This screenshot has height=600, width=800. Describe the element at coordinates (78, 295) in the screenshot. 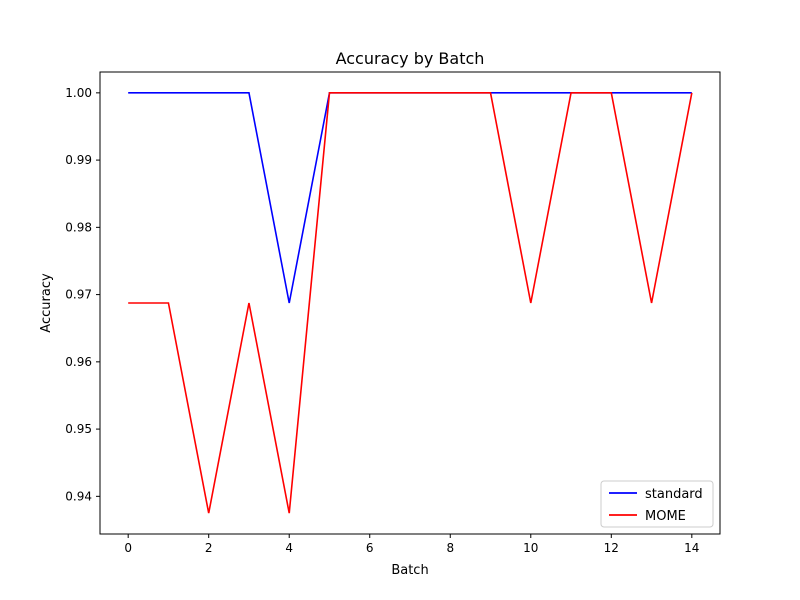

I see `y-tick-label: 0.97` at that location.